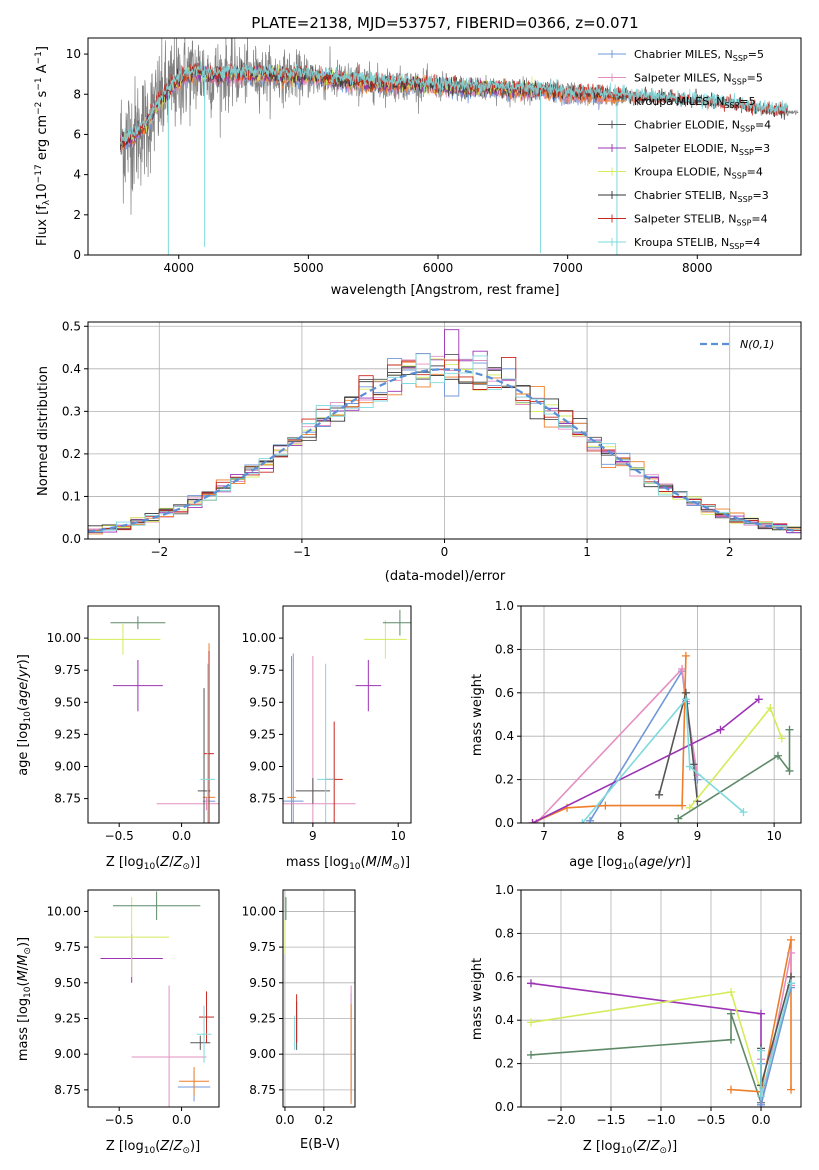 The width and height of the screenshot is (819, 1170). I want to click on y-tick-label: 0.1, so click(71, 496).